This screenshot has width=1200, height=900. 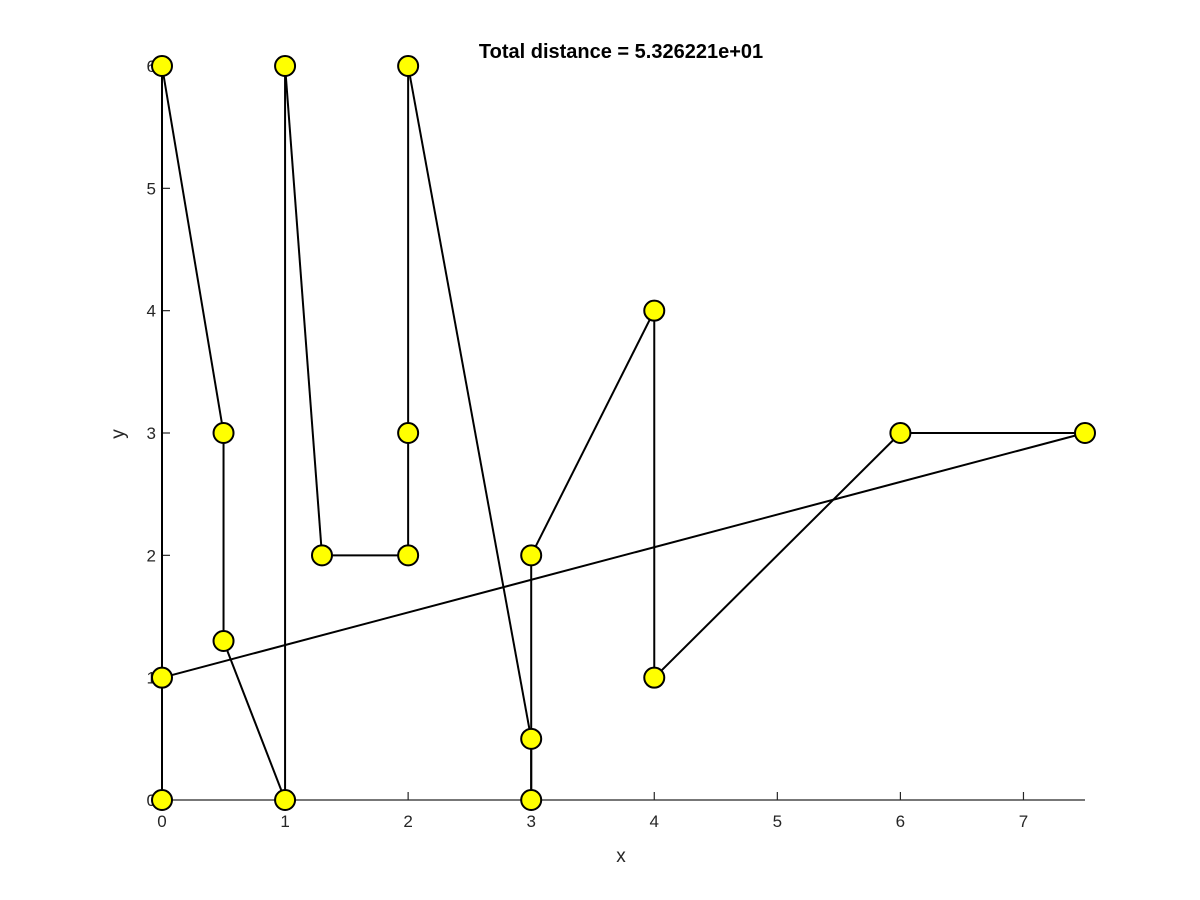 What do you see at coordinates (1023, 821) in the screenshot?
I see `x-tick-label: 7` at bounding box center [1023, 821].